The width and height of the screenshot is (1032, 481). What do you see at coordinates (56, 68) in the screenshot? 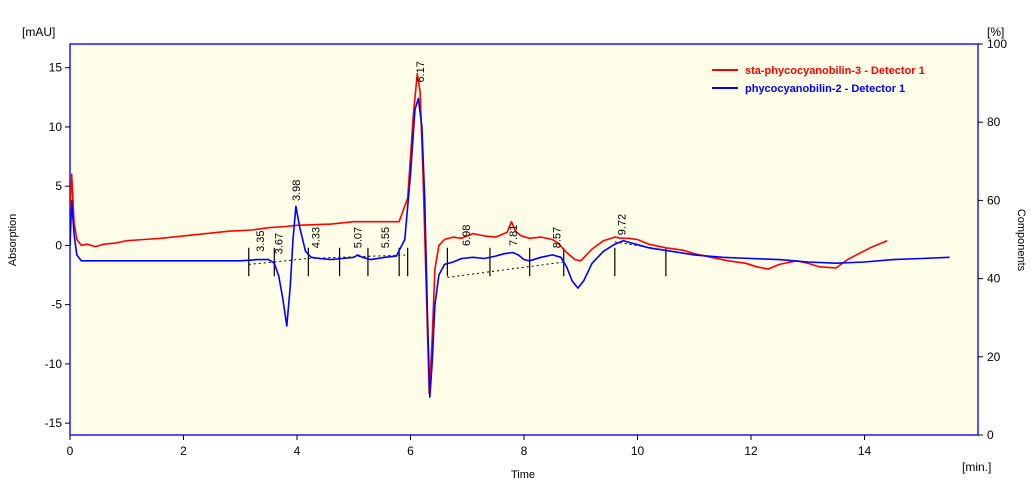
I see `y-tick-label: 15` at bounding box center [56, 68].